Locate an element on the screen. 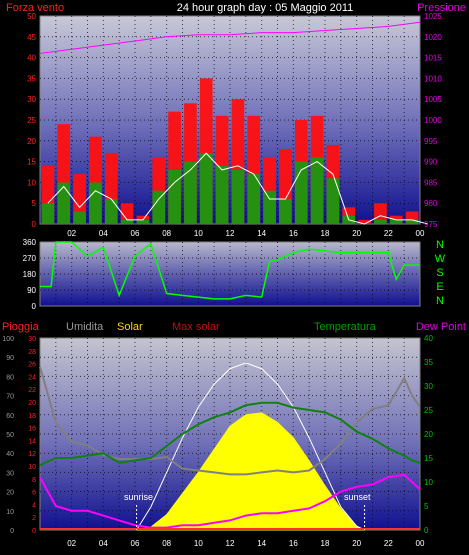 This screenshot has width=469, height=555. wind-x-tick-label: 02 is located at coordinates (71, 233).